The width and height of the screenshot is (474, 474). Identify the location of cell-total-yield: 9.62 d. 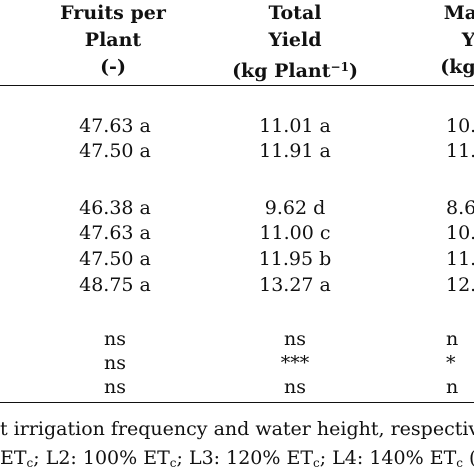
(295, 208).